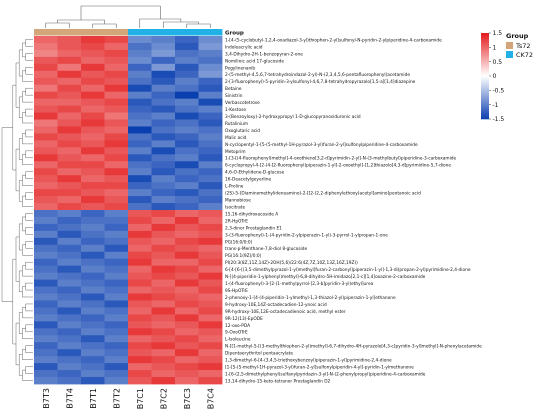  Describe the element at coordinates (46, 398) in the screenshot. I see `column-label: B7T3` at that location.